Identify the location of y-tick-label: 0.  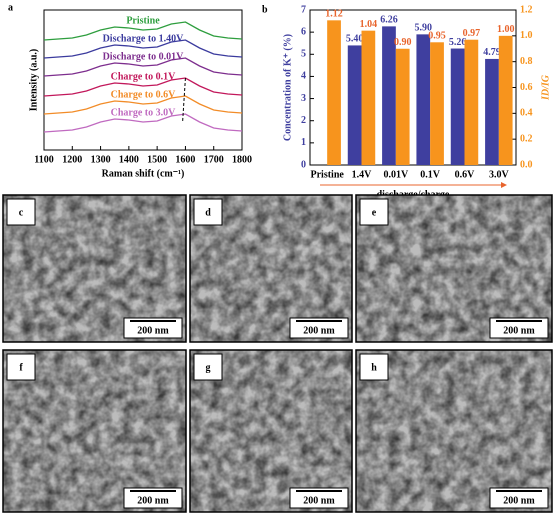
(303, 164).